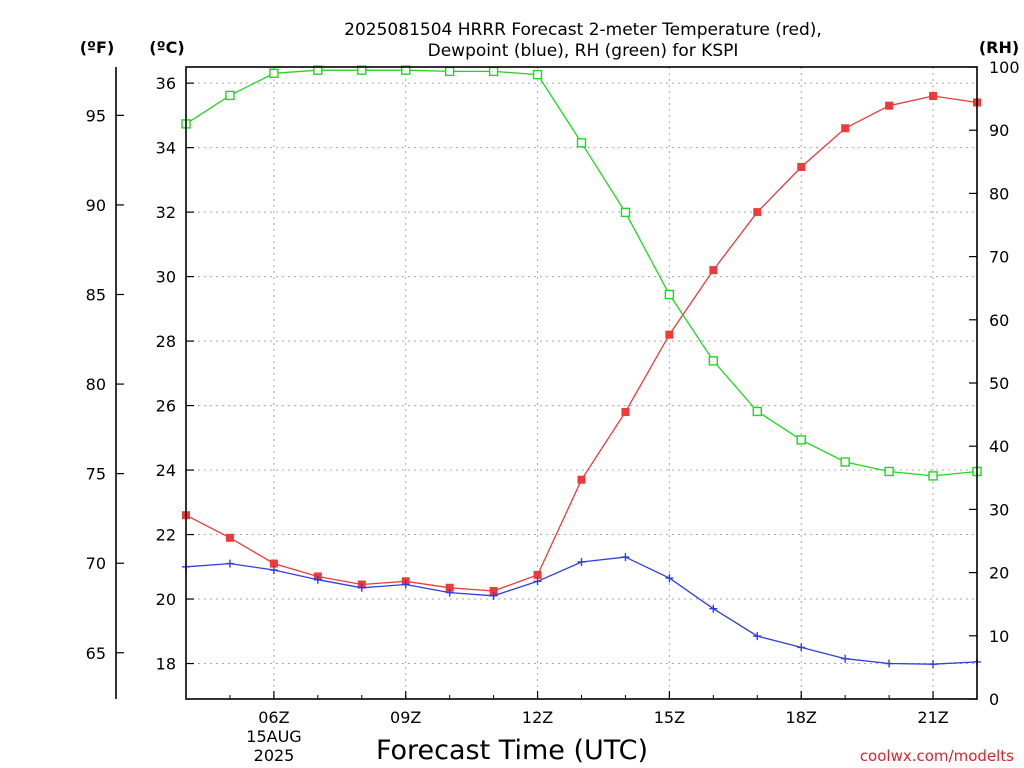  Describe the element at coordinates (166, 212) in the screenshot. I see `celsius-tick-label: 32` at that location.